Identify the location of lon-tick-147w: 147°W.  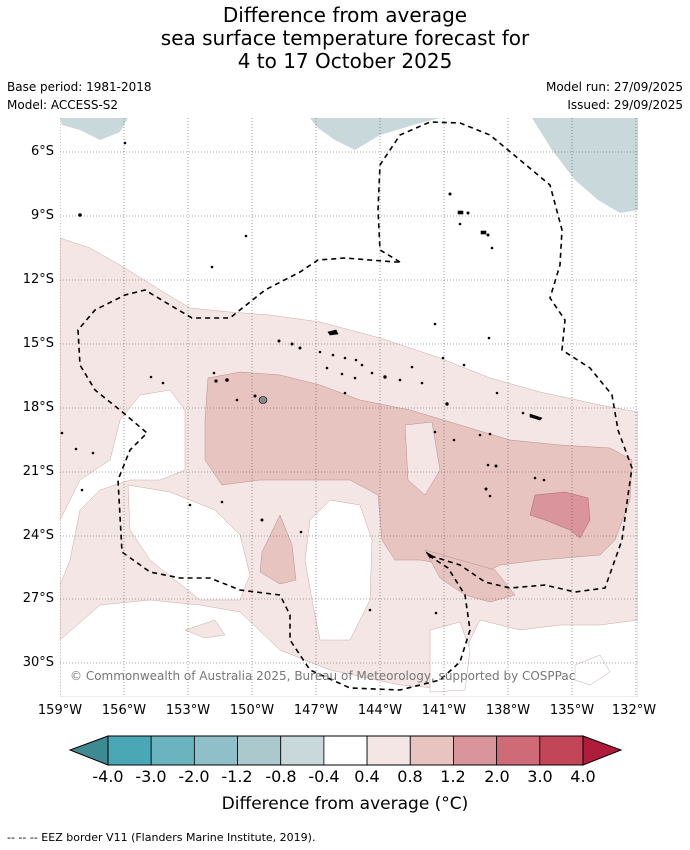
(316, 710).